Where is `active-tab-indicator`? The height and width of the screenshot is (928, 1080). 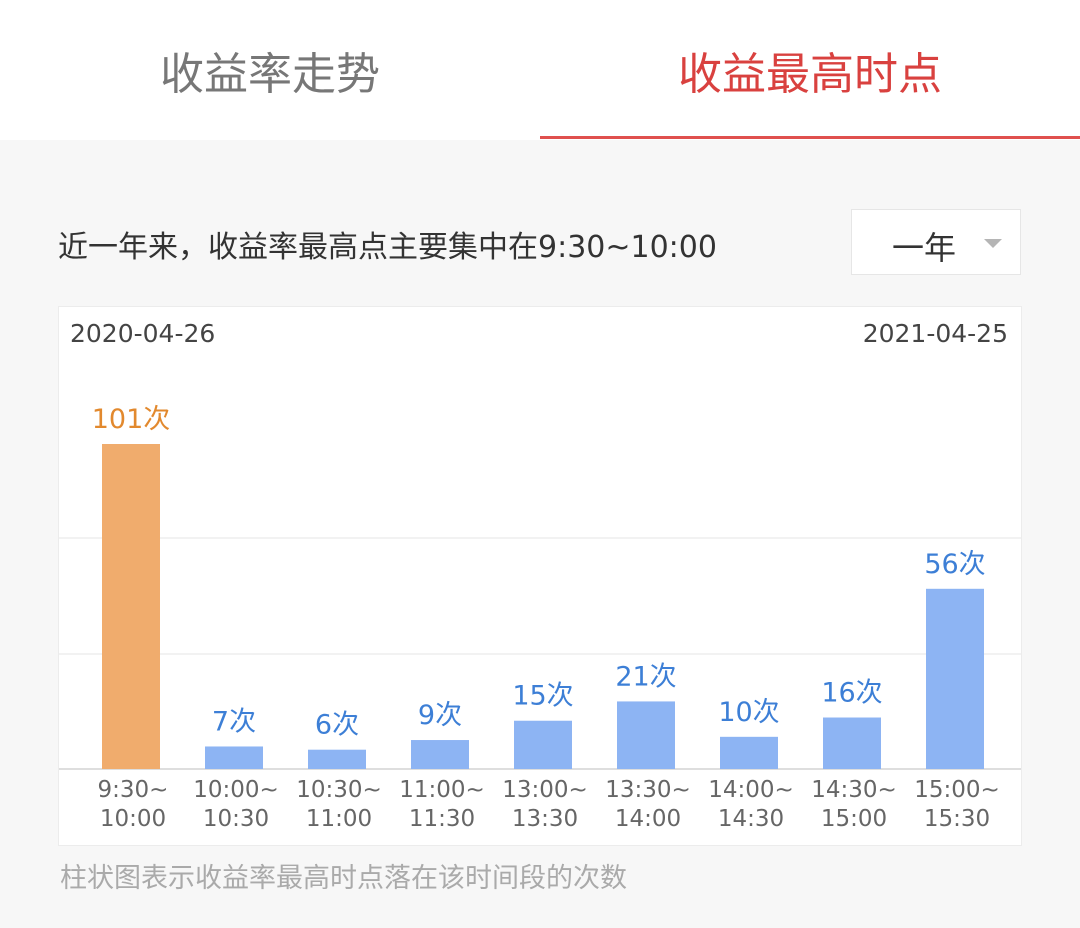
active-tab-indicator is located at coordinates (810, 137).